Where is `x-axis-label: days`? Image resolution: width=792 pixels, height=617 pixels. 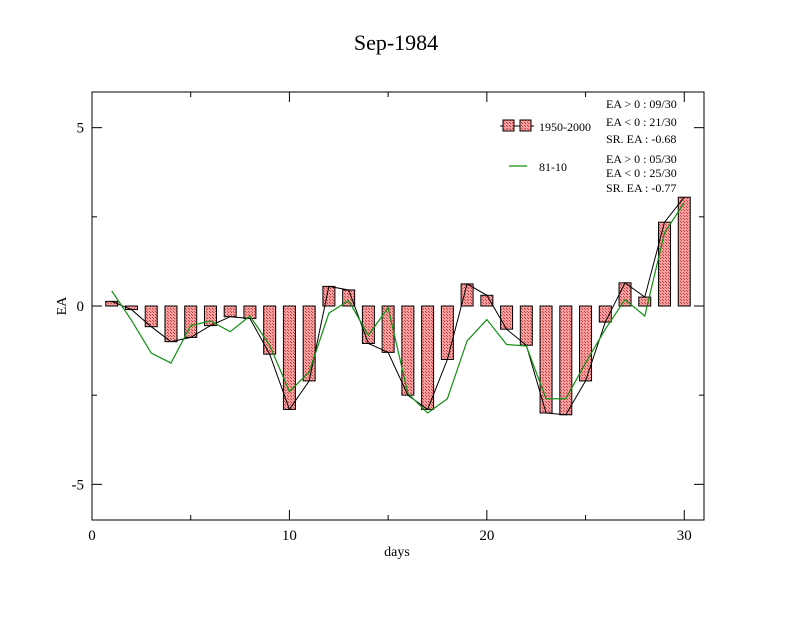 x-axis-label: days is located at coordinates (397, 552).